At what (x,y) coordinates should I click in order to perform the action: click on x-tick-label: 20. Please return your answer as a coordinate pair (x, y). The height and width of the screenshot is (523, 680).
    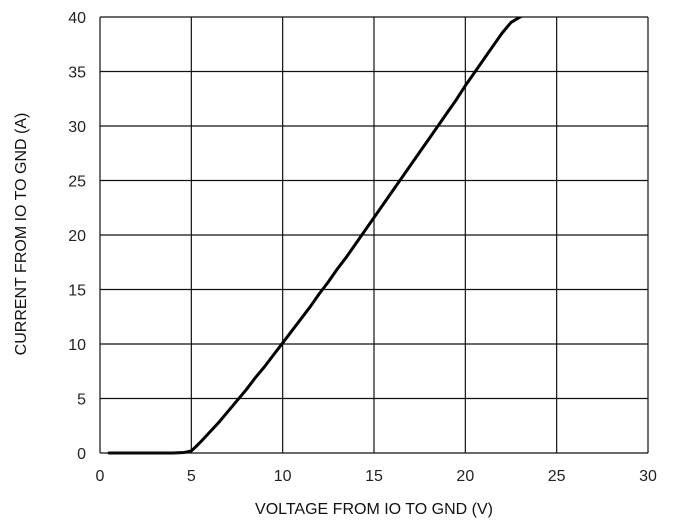
    Looking at the image, I should click on (465, 476).